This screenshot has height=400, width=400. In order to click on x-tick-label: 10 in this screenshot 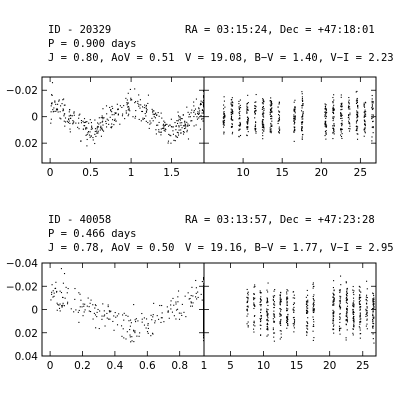, I will do `click(263, 366)`.